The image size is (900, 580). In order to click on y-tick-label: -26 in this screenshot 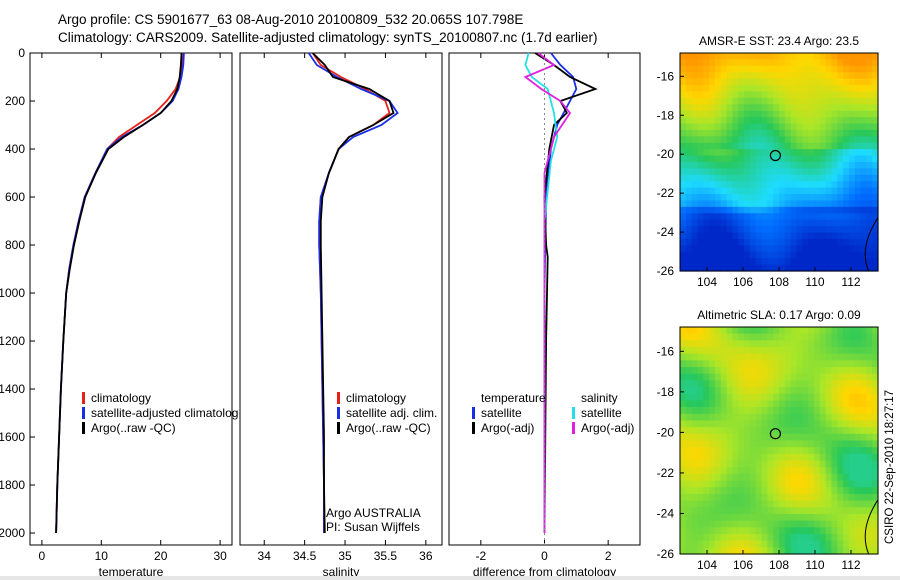, I will do `click(666, 554)`.